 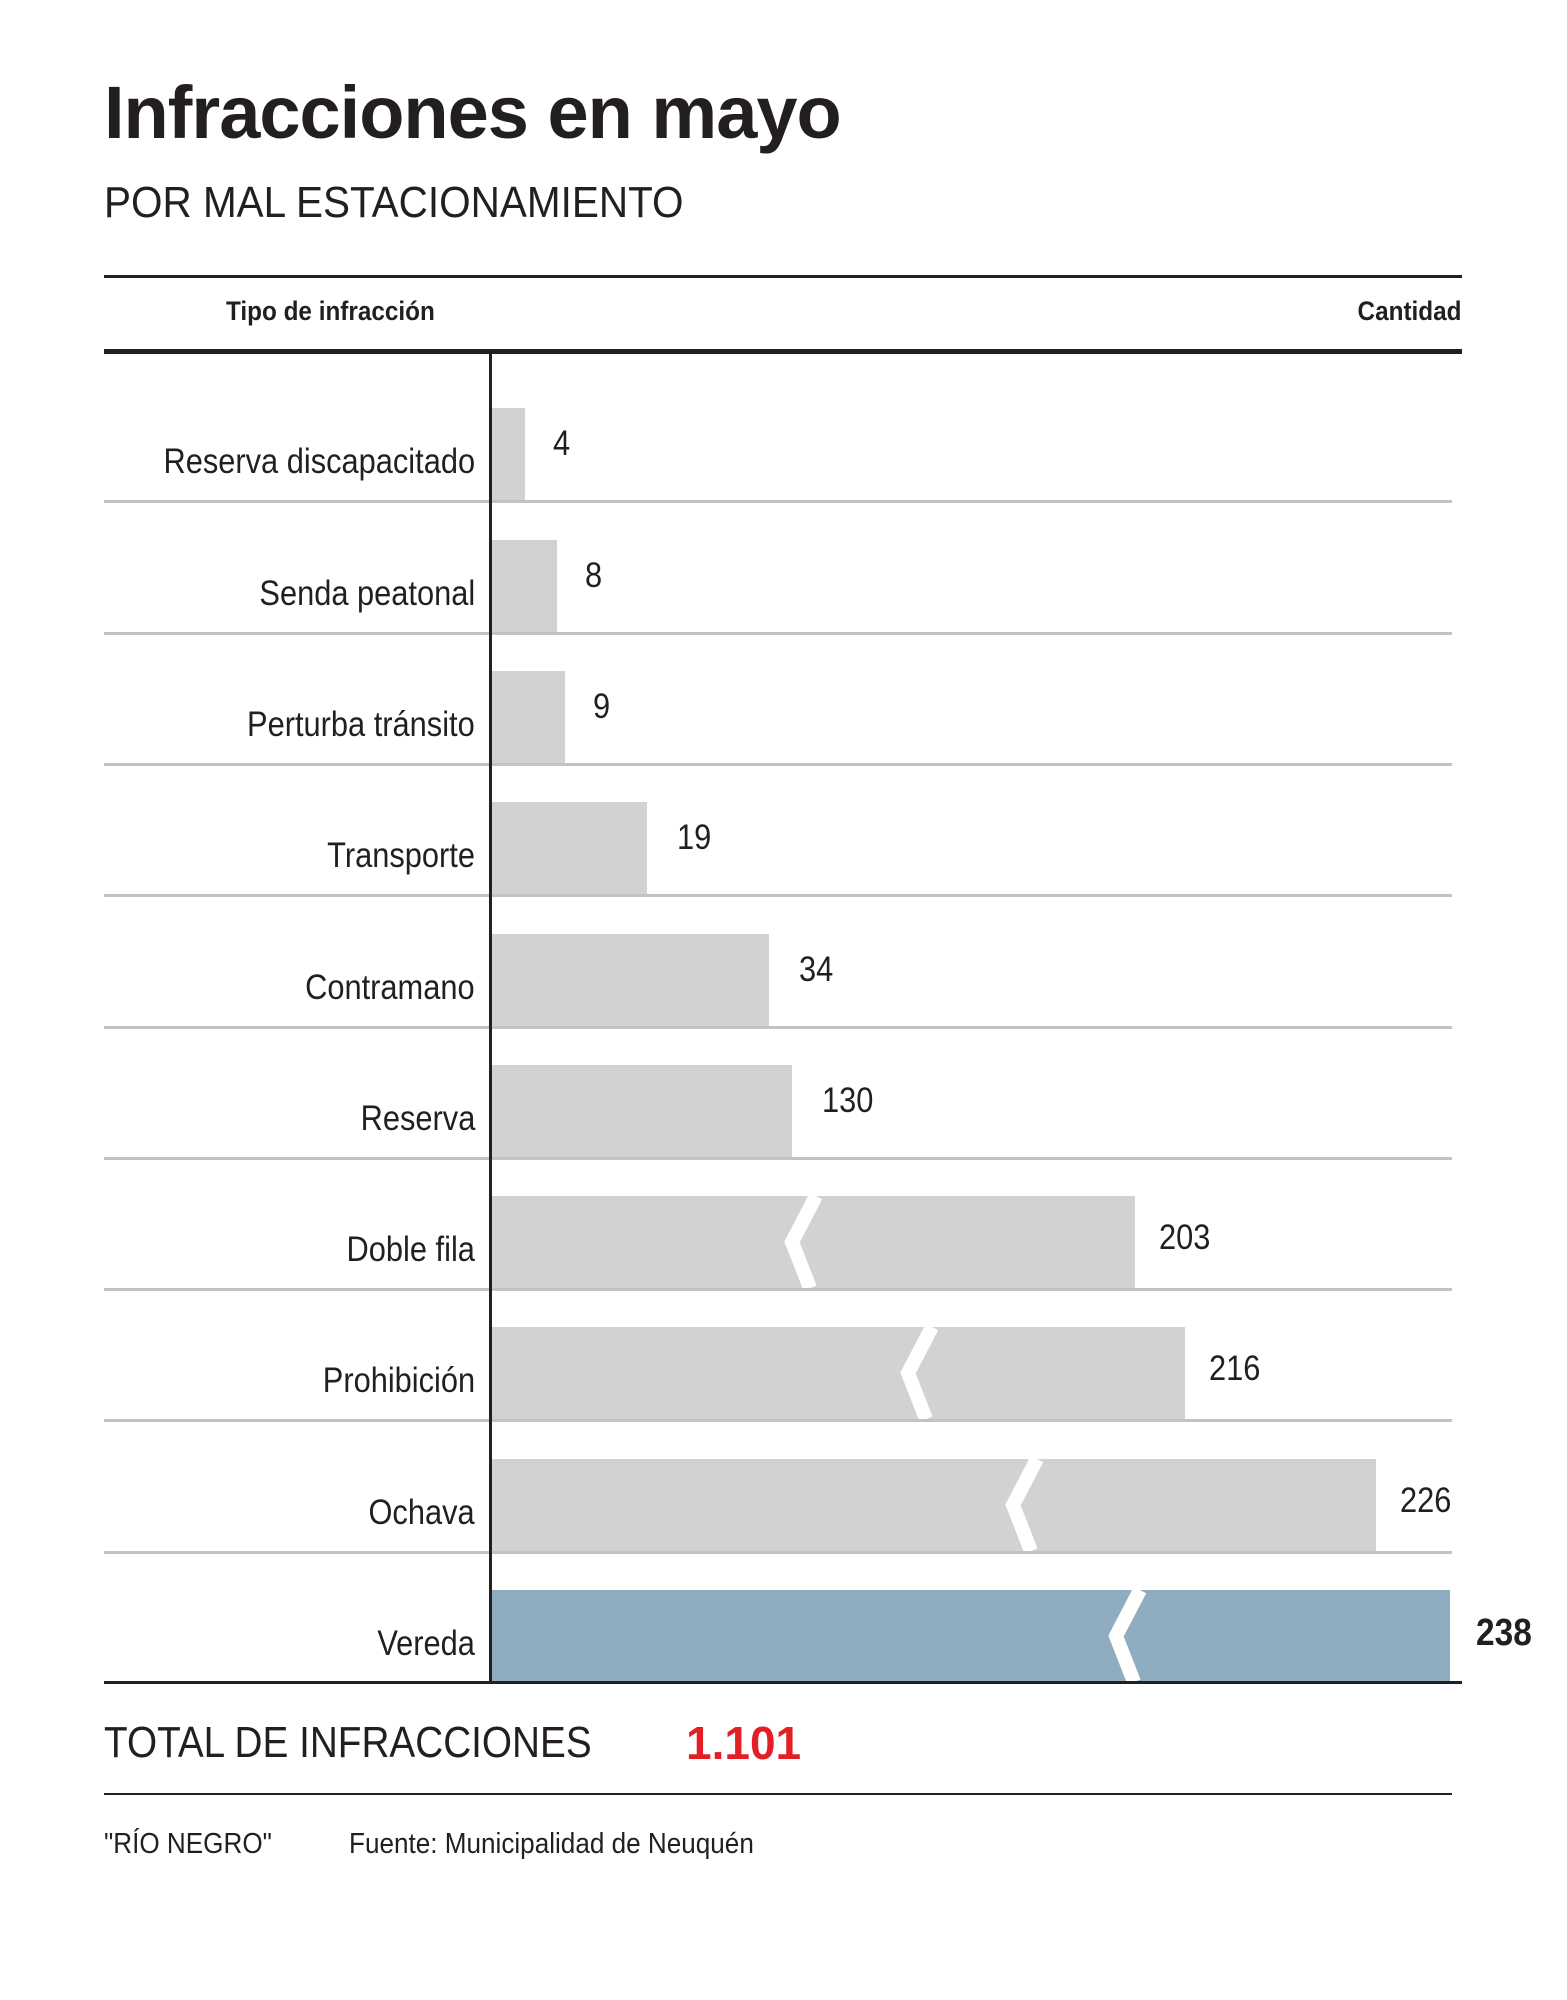 What do you see at coordinates (1185, 1237) in the screenshot?
I see `value-label: 203` at bounding box center [1185, 1237].